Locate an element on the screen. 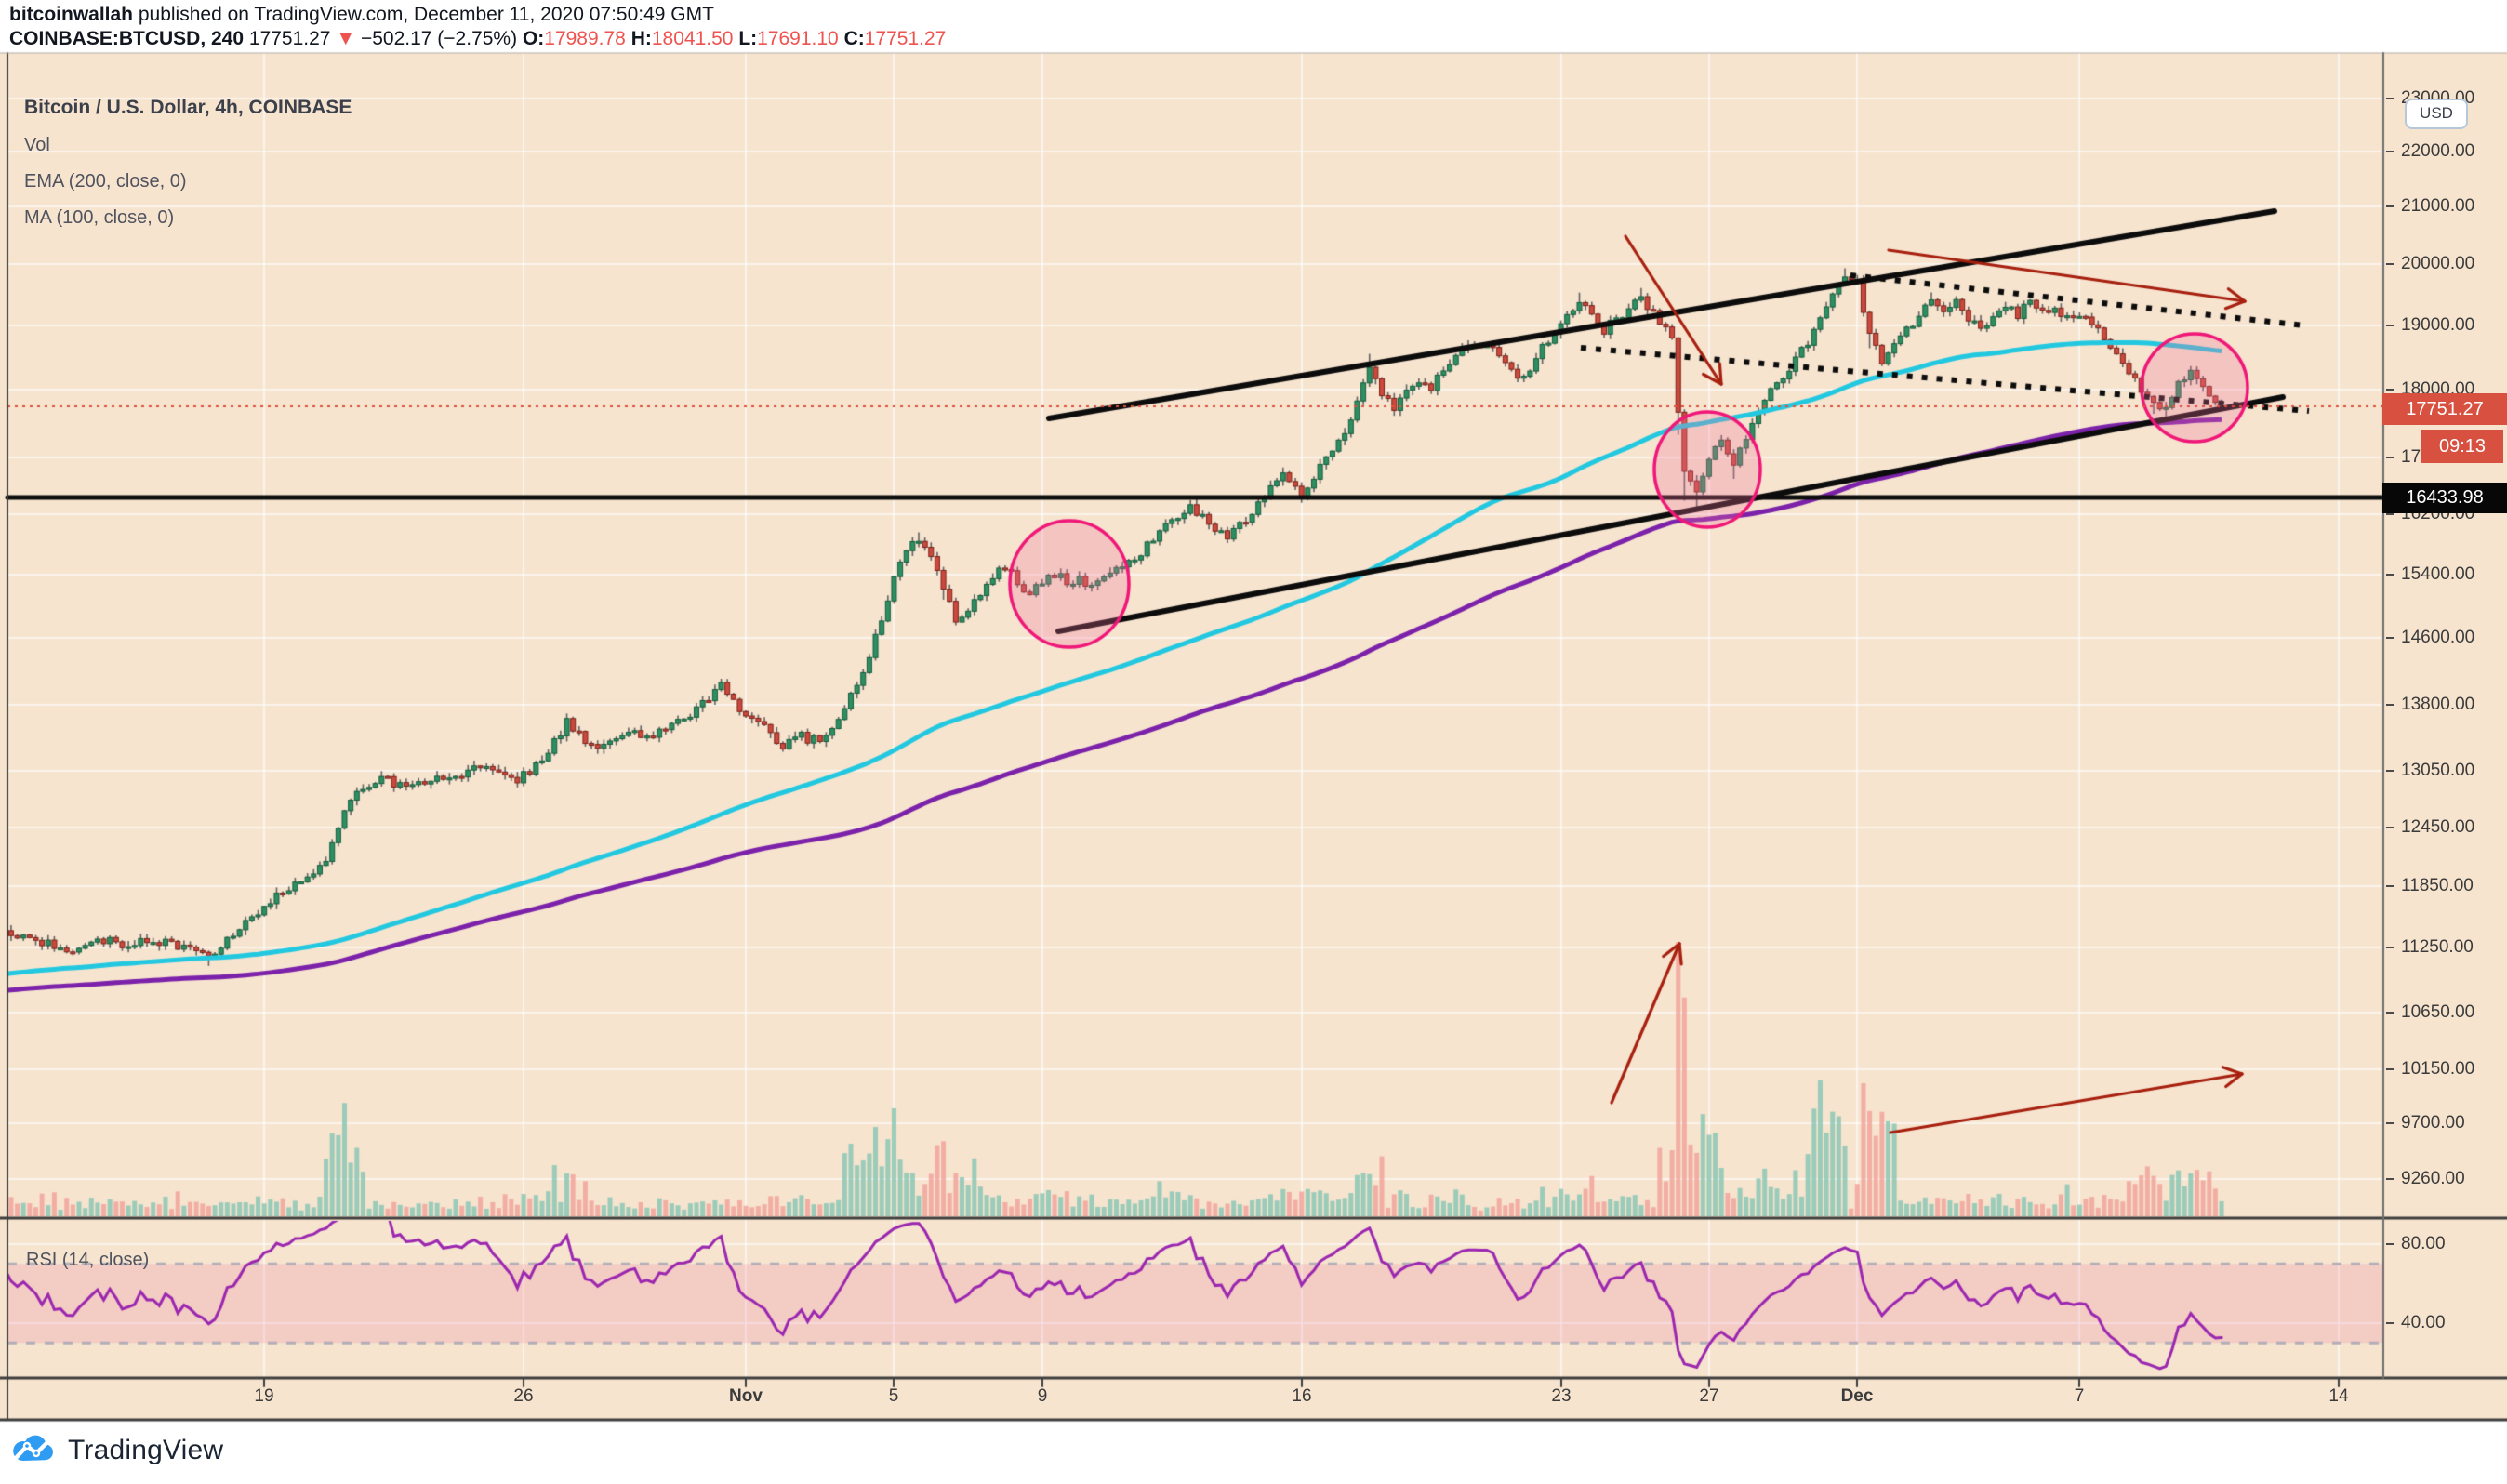 The width and height of the screenshot is (2507, 1484). open-label: O: is located at coordinates (533, 38).